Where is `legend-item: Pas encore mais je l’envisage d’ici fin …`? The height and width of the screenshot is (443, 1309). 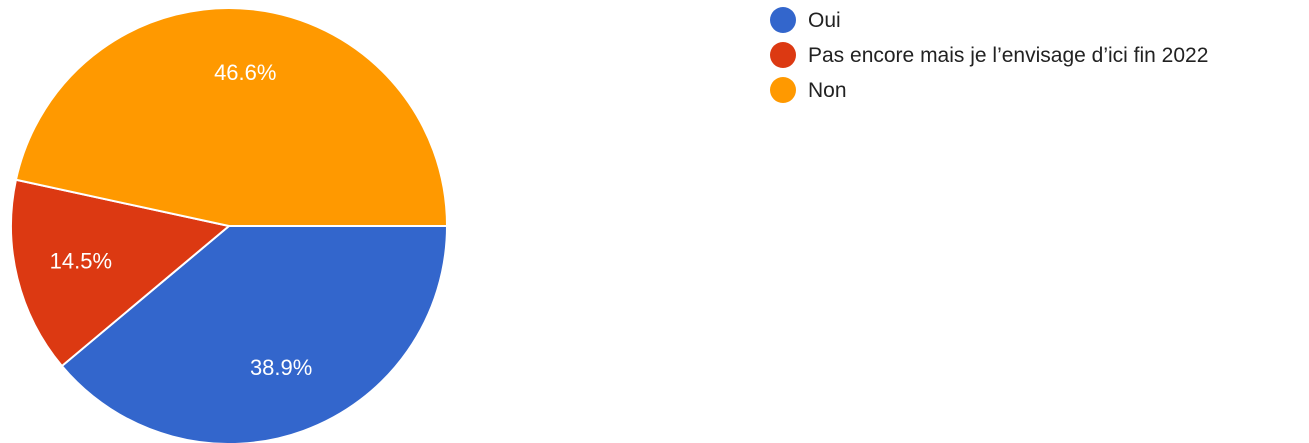
legend-item: Pas encore mais je l’envisage d’ici fin … is located at coordinates (1037, 55).